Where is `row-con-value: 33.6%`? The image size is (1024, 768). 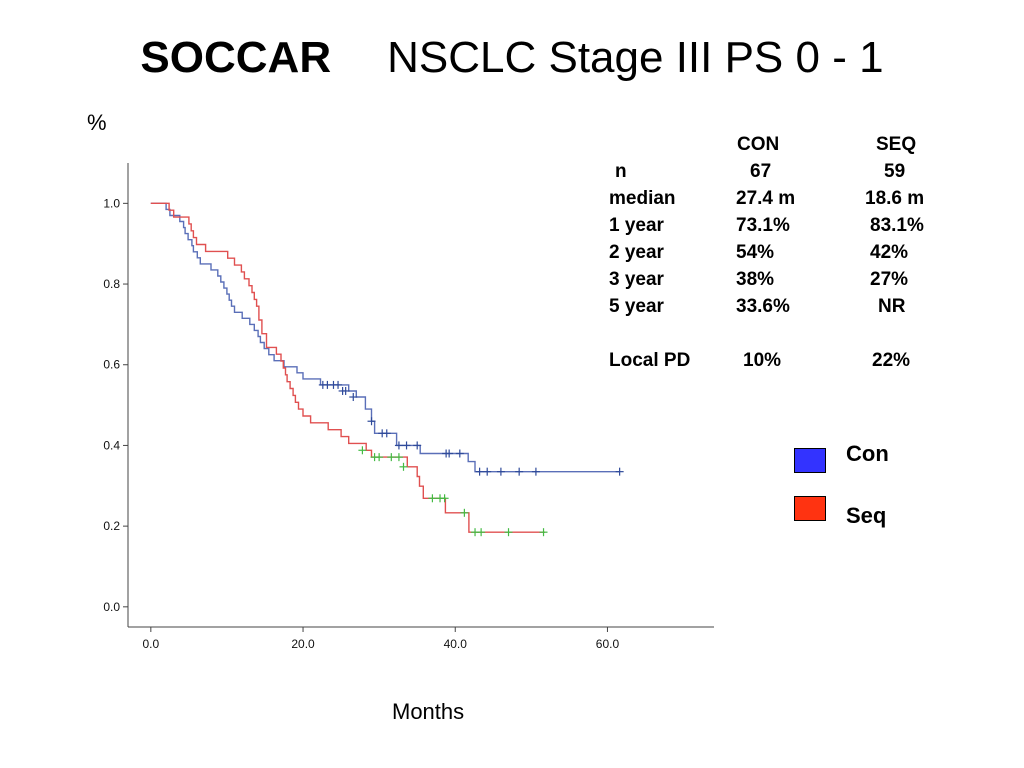 row-con-value: 33.6% is located at coordinates (763, 306).